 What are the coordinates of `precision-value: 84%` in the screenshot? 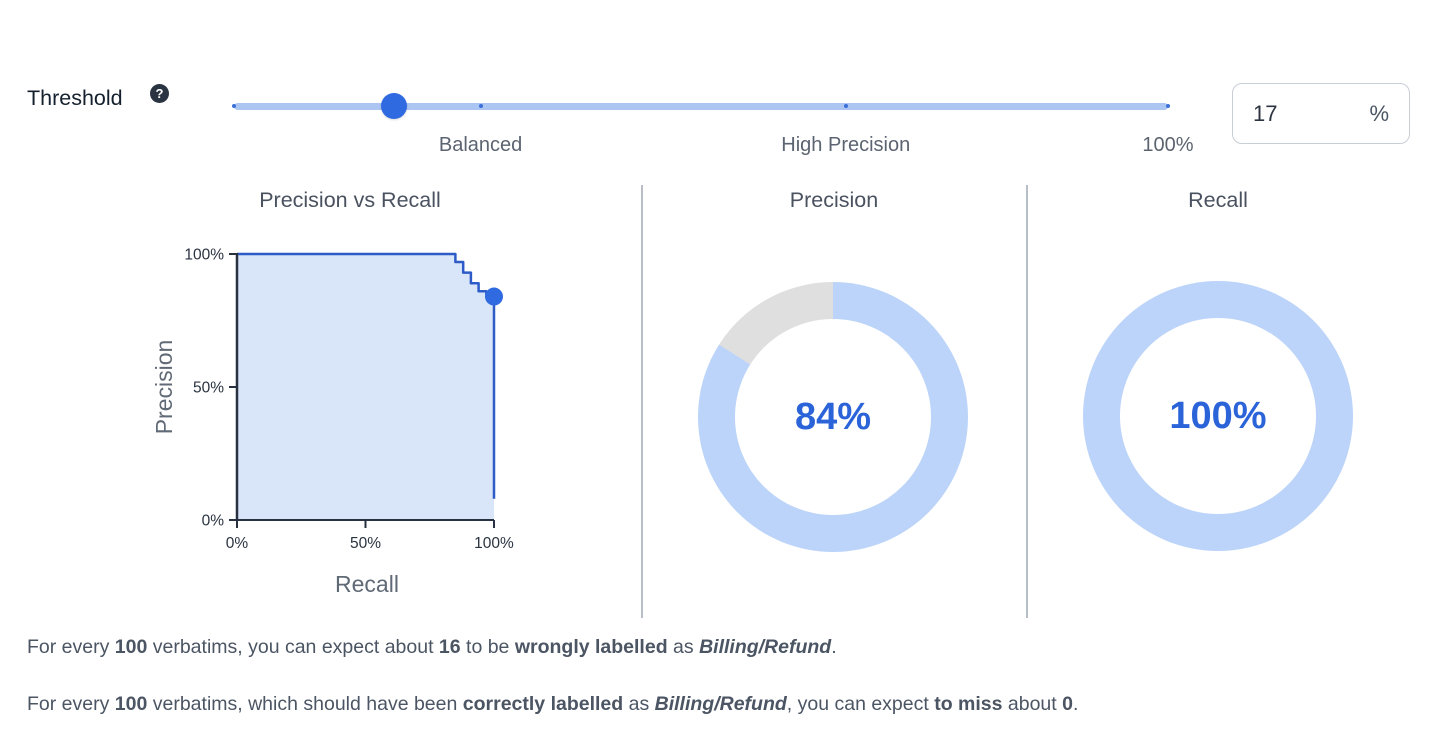 It's located at (833, 416).